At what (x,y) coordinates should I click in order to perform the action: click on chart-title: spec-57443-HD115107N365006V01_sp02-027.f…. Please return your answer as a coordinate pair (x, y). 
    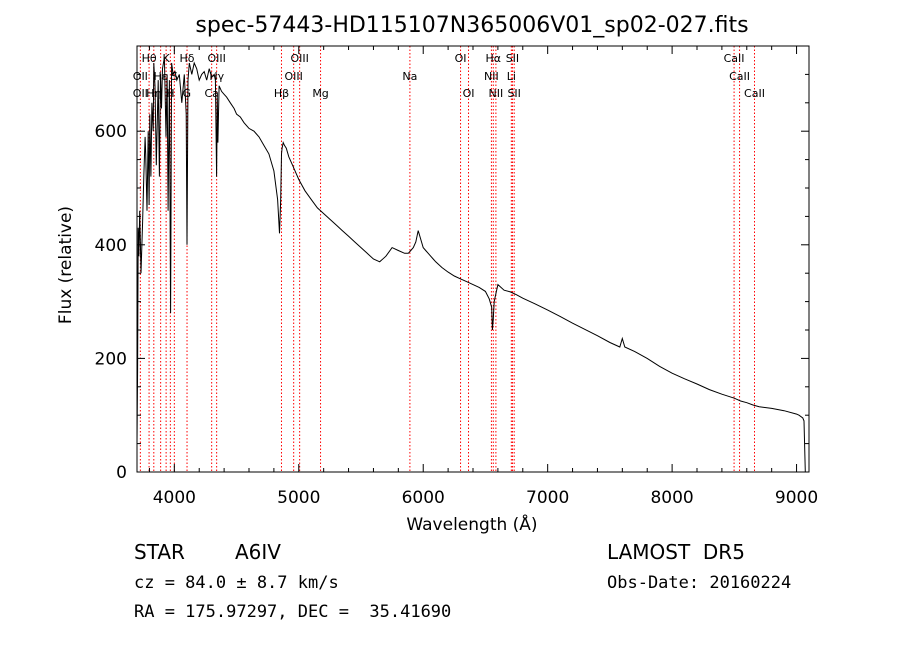
    Looking at the image, I should click on (471, 25).